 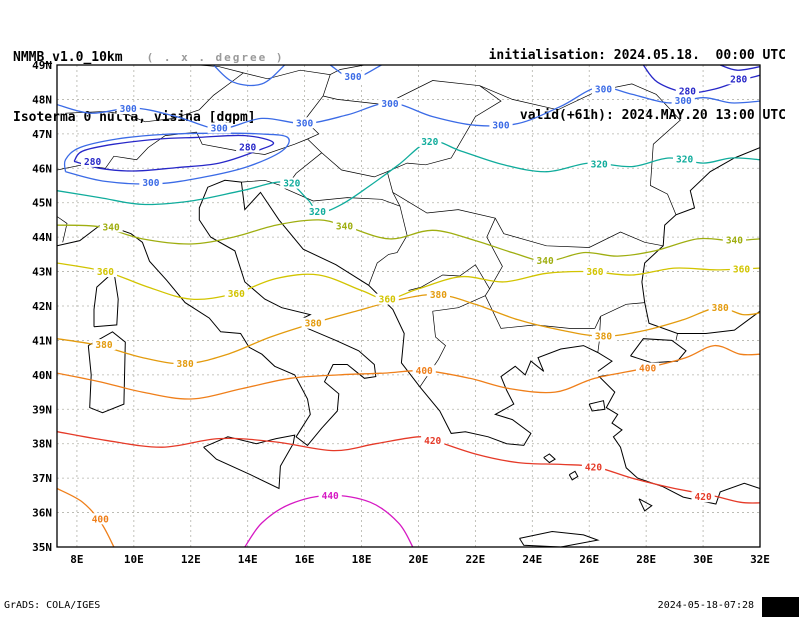 I want to click on y-tick-label: 46N, so click(x=42, y=168).